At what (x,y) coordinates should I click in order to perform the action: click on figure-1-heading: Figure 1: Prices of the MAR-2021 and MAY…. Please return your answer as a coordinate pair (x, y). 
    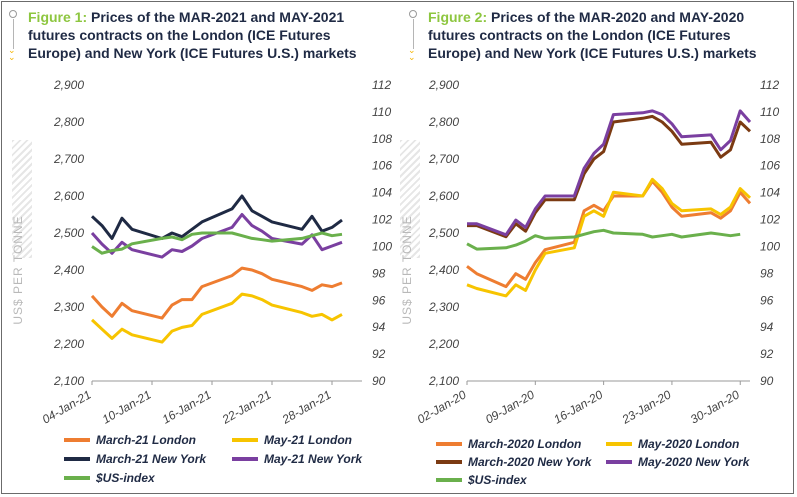
    Looking at the image, I should click on (204, 35).